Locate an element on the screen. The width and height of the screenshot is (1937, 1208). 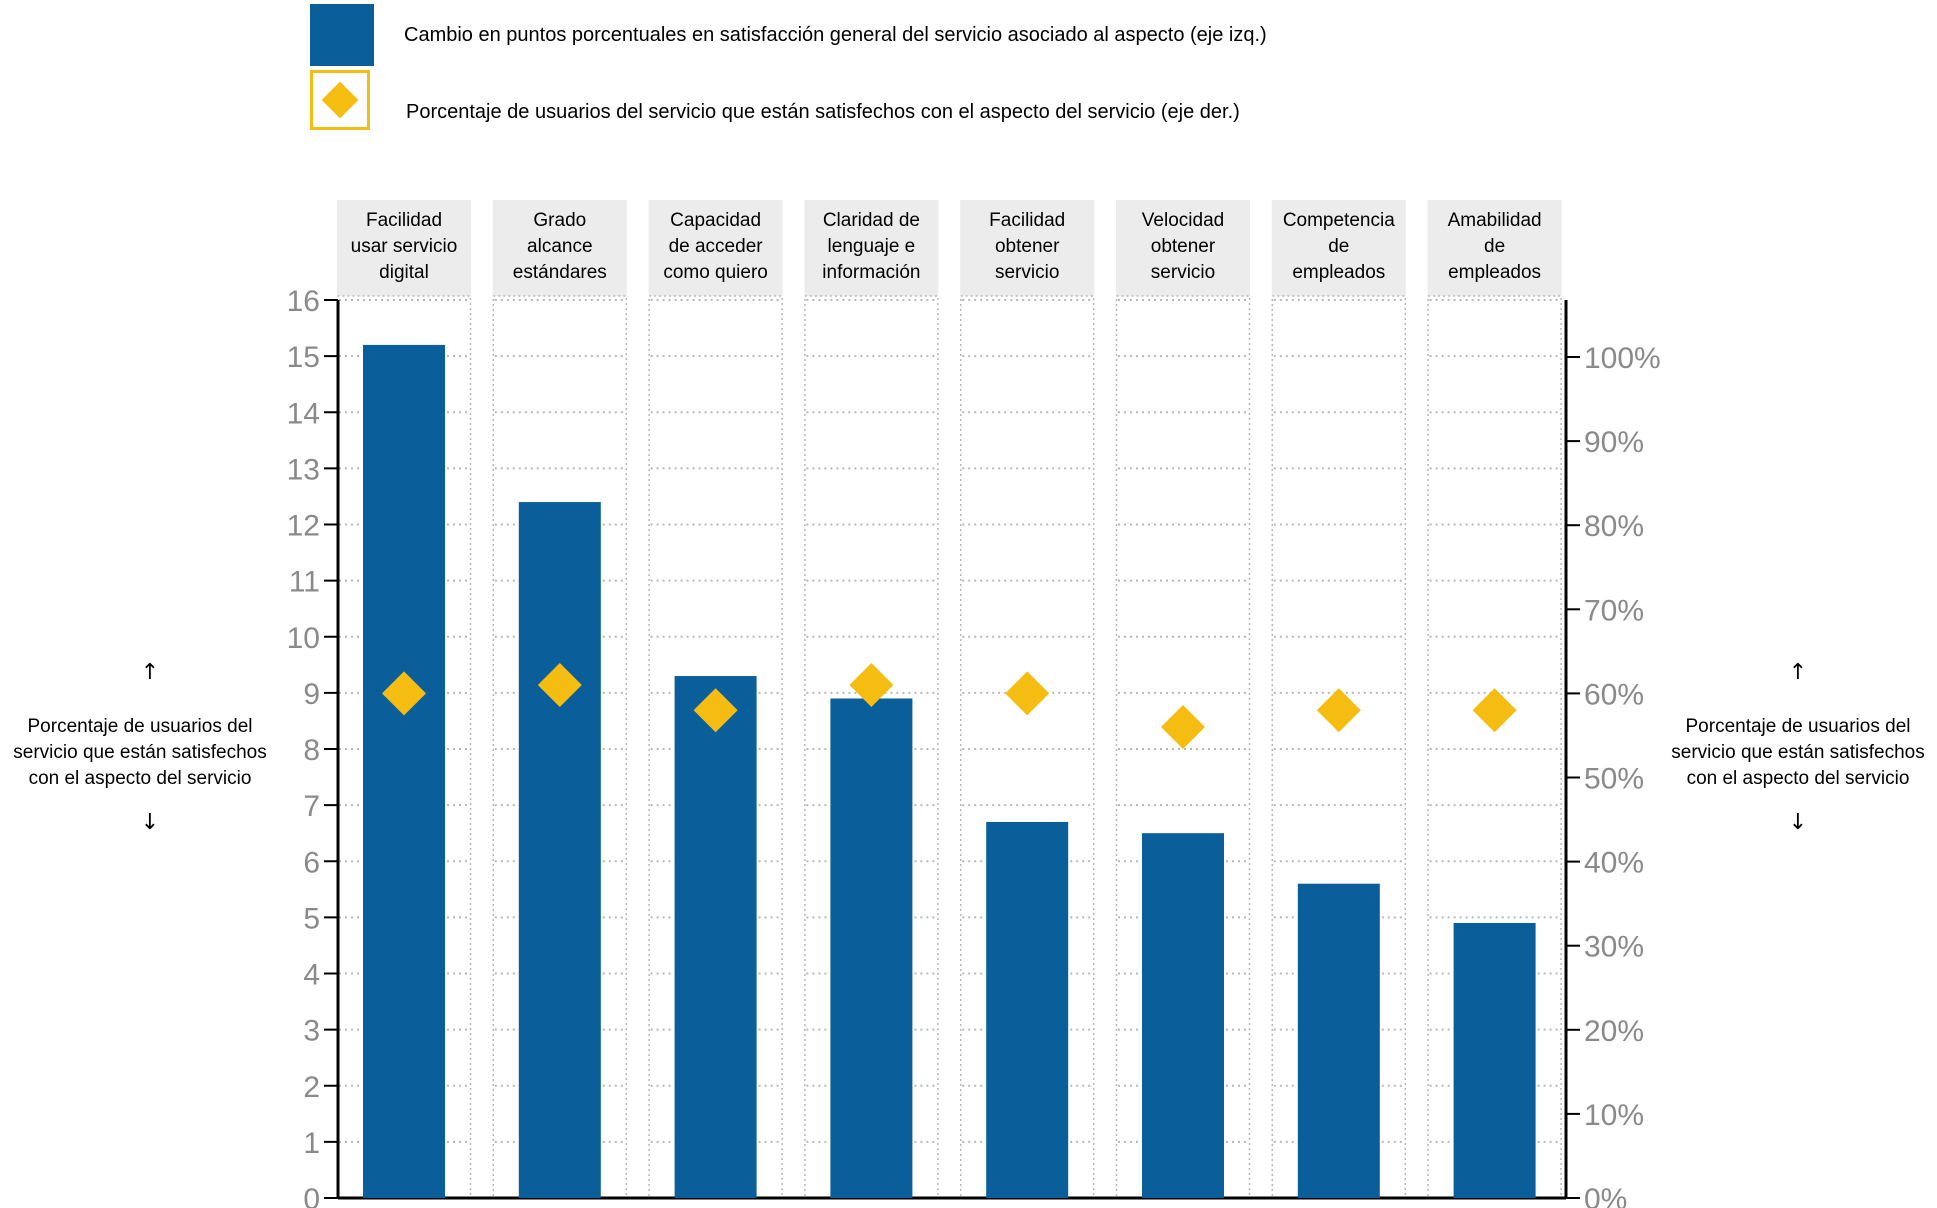
category-label: Velocidad is located at coordinates (1183, 220).